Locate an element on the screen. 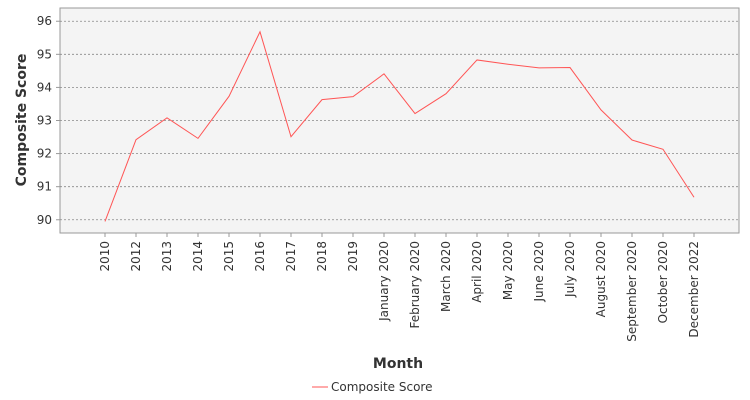  y-tick-label: 95 is located at coordinates (44, 54).